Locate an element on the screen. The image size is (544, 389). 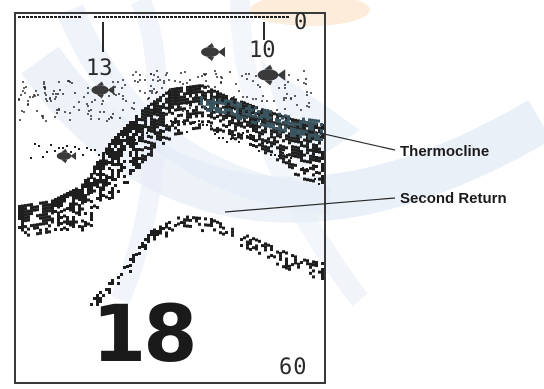
depth-scale-bottom: 60 is located at coordinates (293, 367).